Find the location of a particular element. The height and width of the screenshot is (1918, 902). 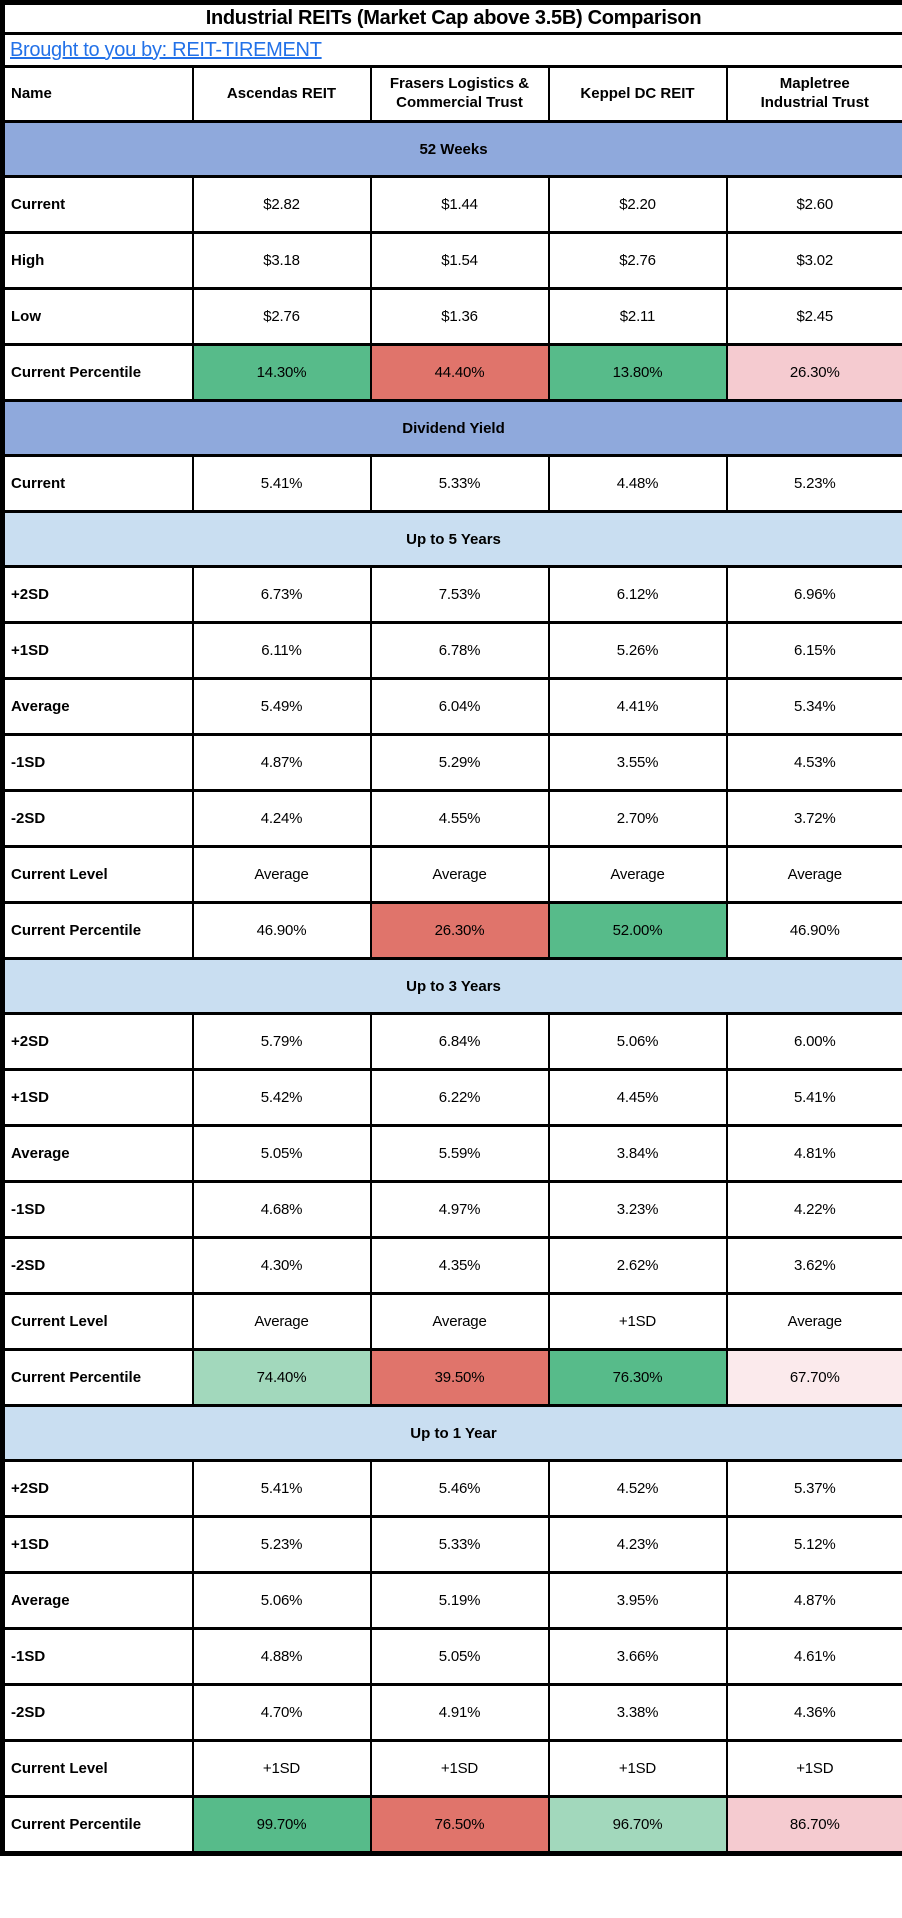

value-cell: $2.11 is located at coordinates (637, 316).